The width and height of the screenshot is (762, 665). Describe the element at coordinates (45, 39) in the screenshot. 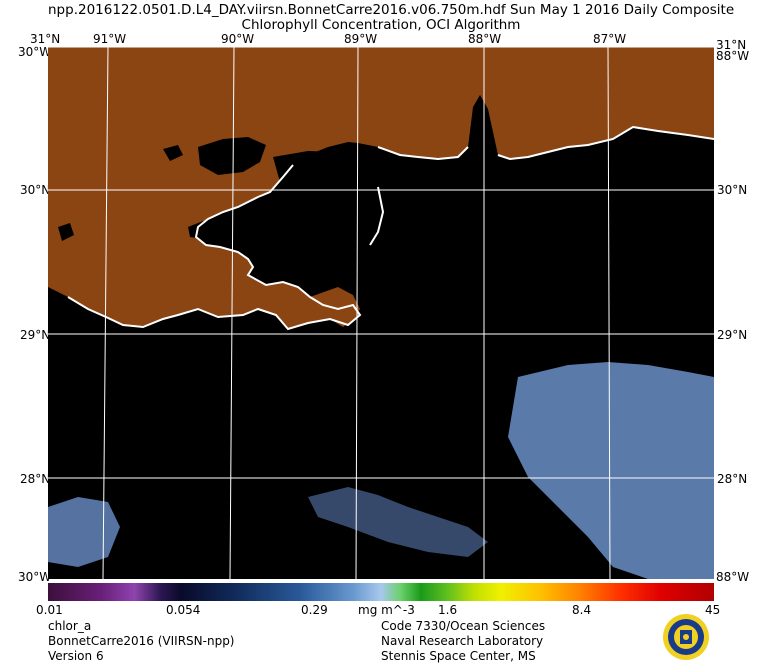

I see `corner-label-top-left: 31°N` at that location.